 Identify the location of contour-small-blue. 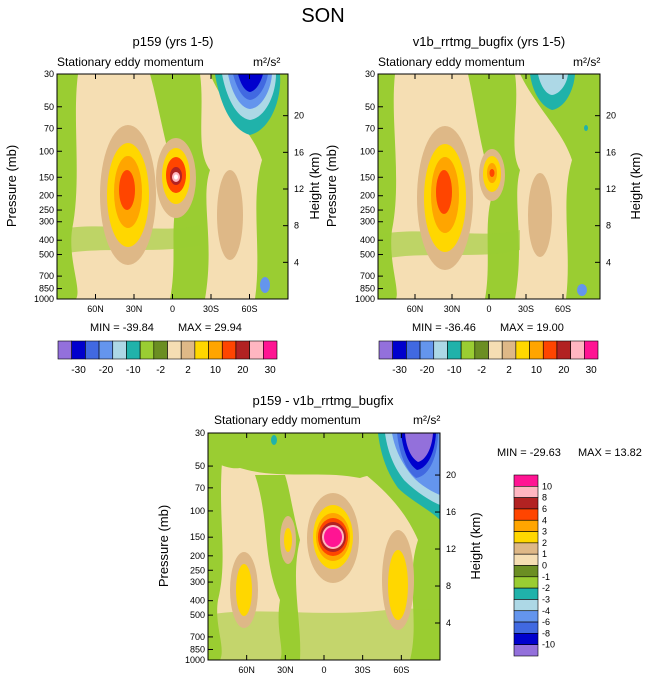
(265, 285).